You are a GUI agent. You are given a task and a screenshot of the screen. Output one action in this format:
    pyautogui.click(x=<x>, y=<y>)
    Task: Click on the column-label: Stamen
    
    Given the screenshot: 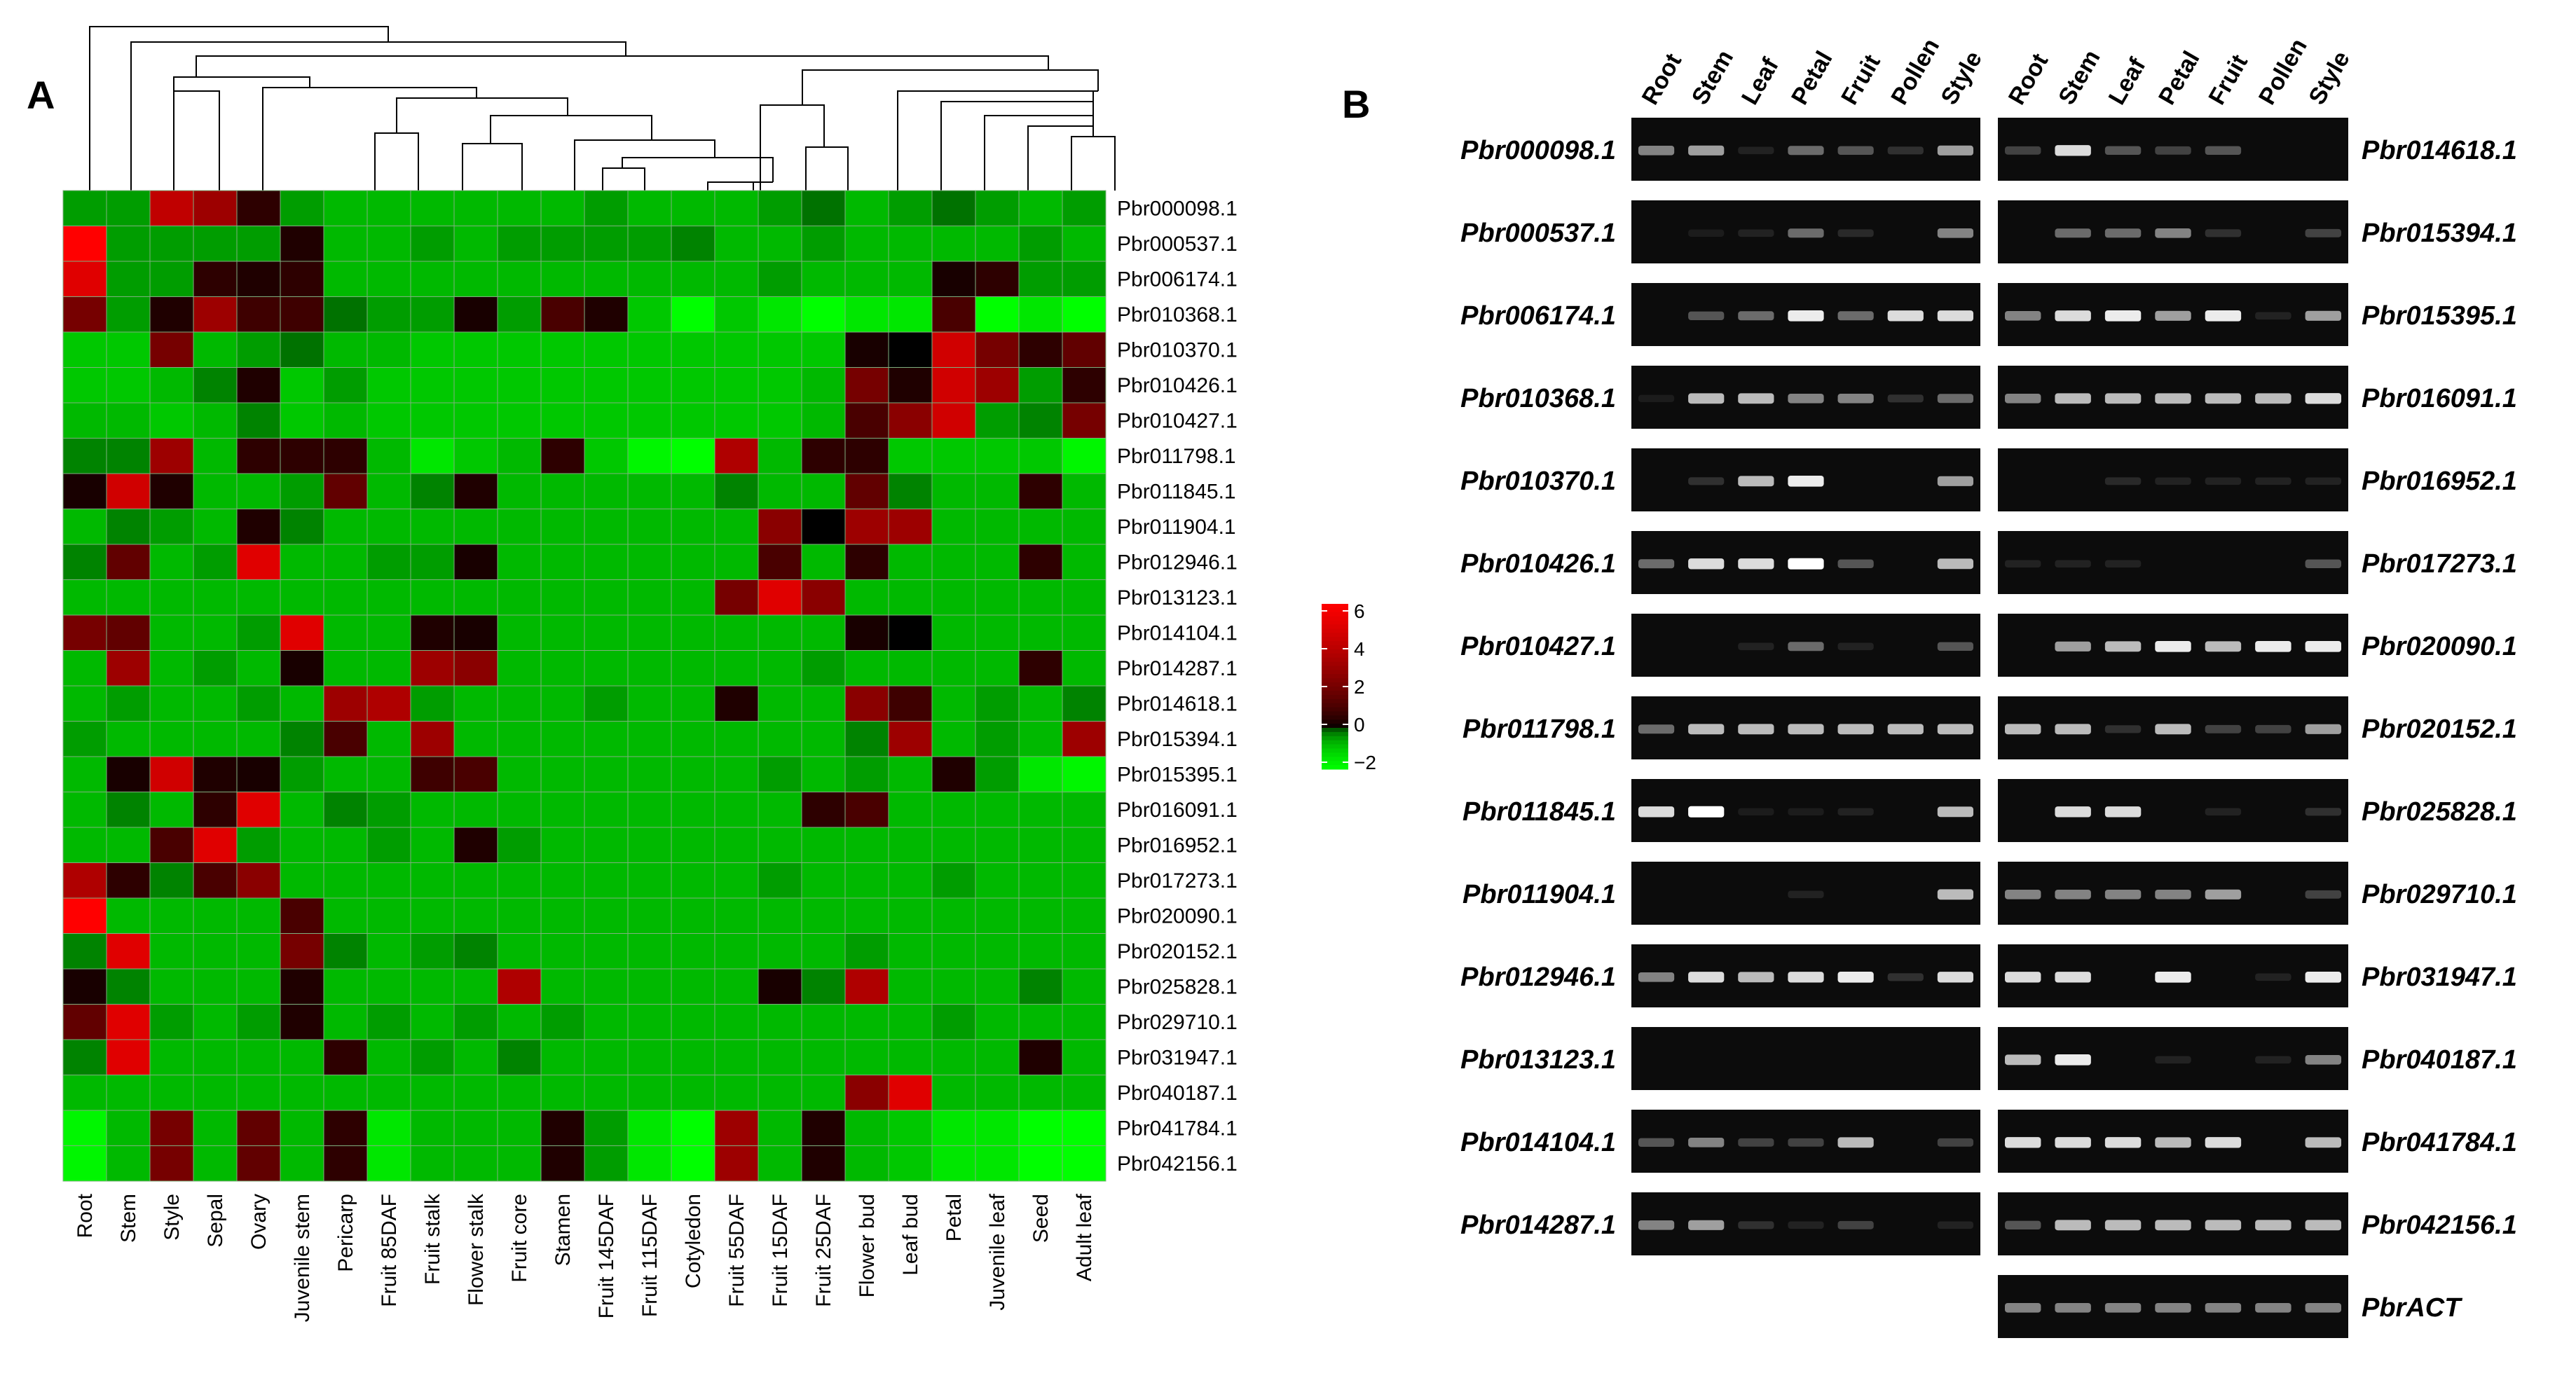 What is the action you would take?
    pyautogui.click(x=563, y=1230)
    